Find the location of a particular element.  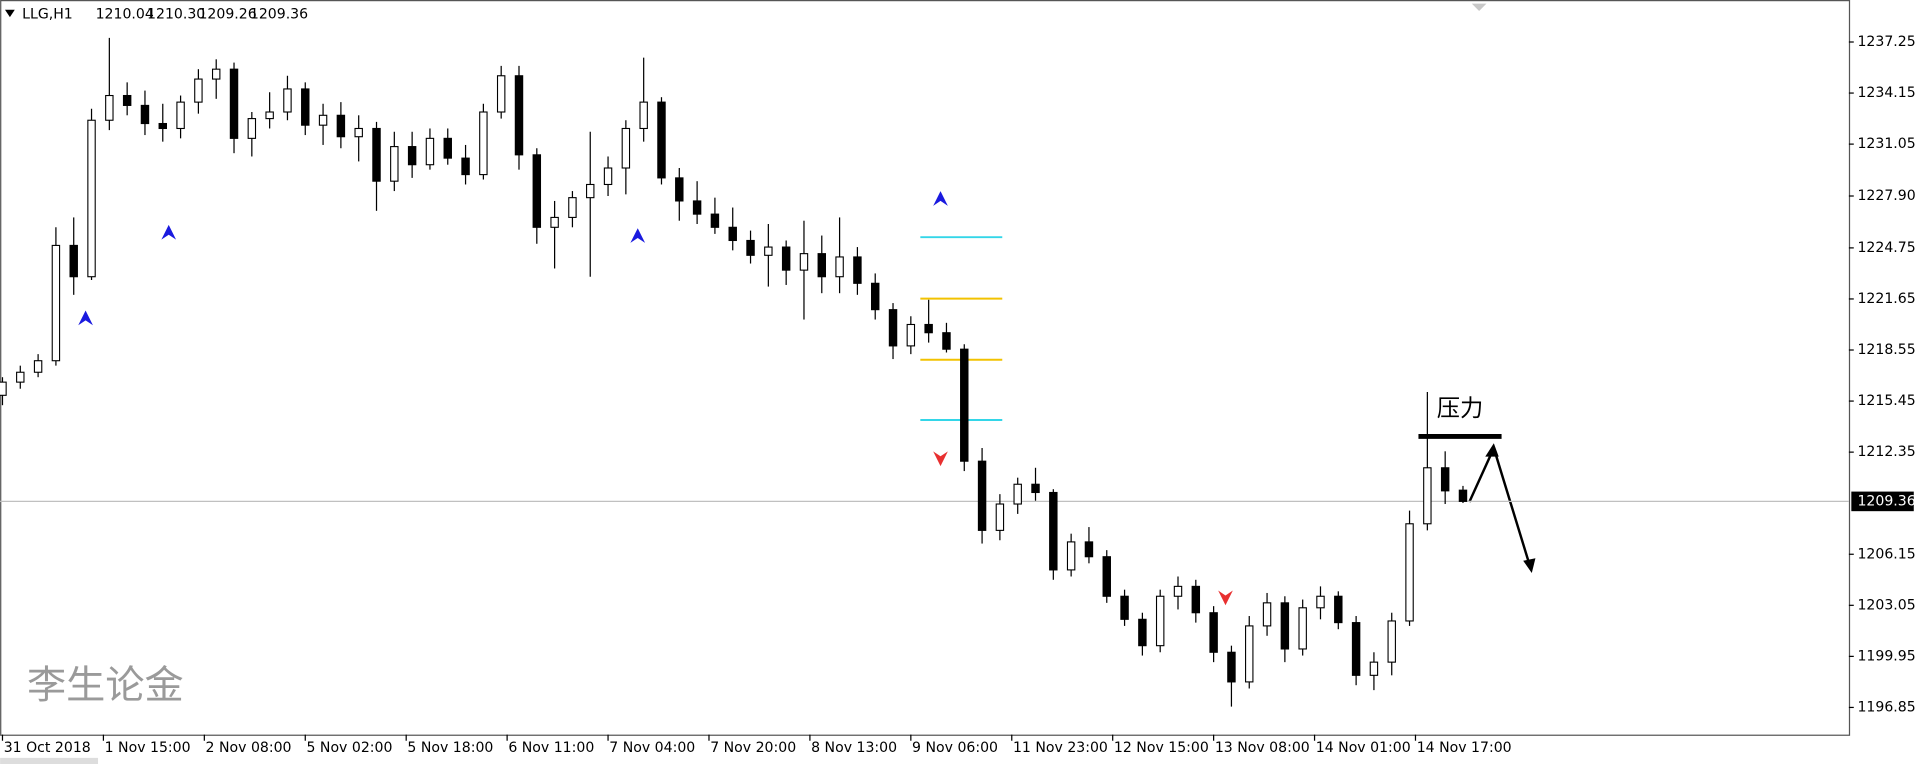

scrollbar is located at coordinates (49, 760).